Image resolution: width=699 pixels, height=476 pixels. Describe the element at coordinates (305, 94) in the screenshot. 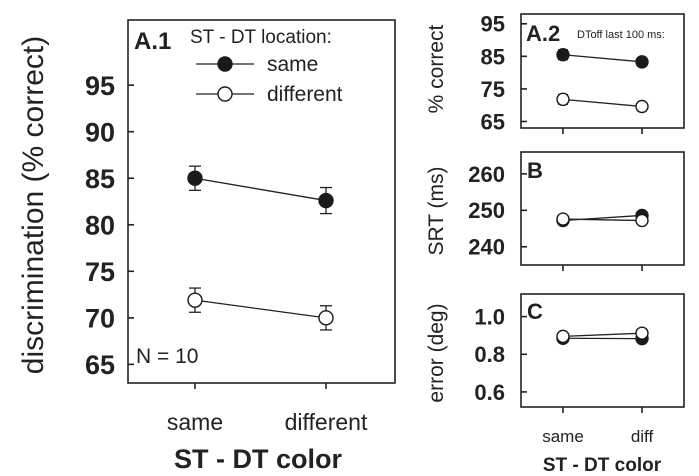

I see `legend-different-label: different` at that location.